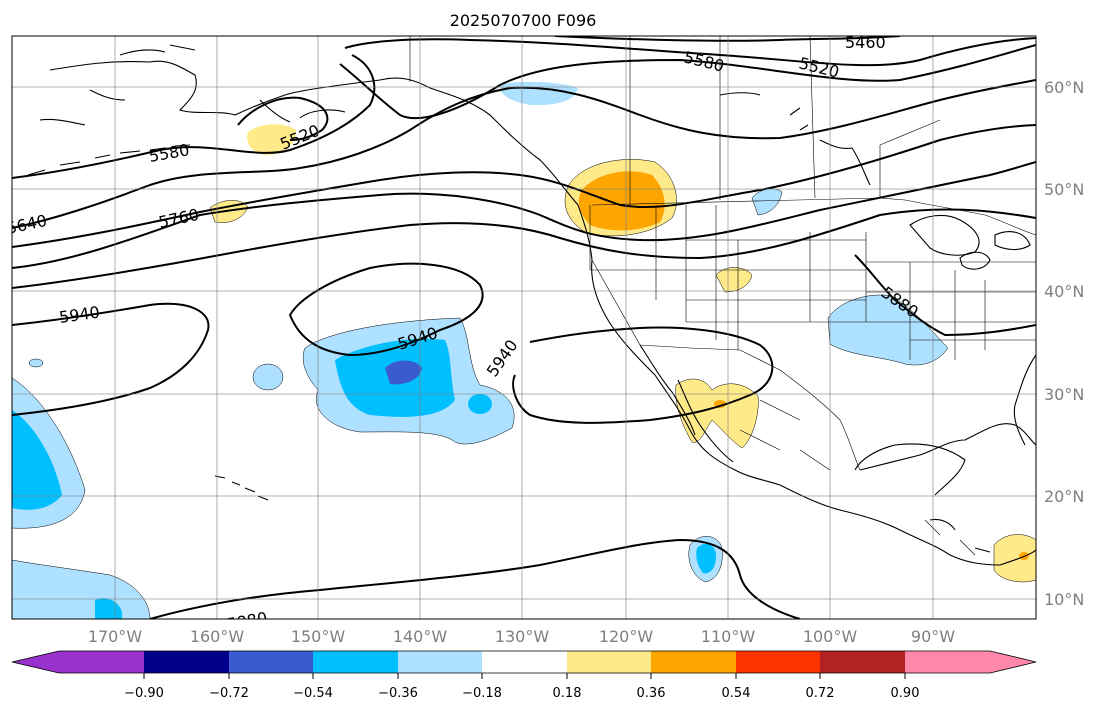 The width and height of the screenshot is (1105, 712). What do you see at coordinates (420, 636) in the screenshot?
I see `lon-label-140w: 140°W` at bounding box center [420, 636].